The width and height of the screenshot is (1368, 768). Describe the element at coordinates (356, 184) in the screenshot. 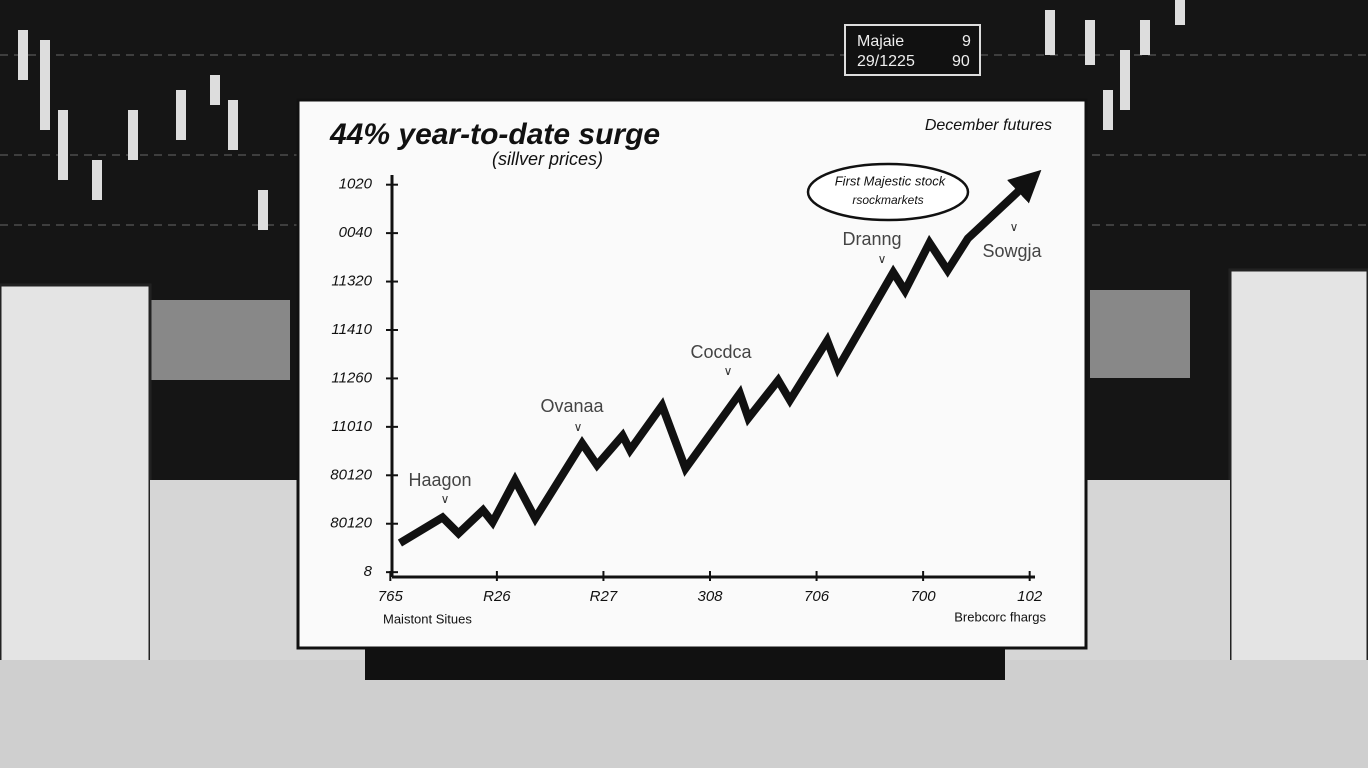

I see `y-tick-label: 1020` at that location.